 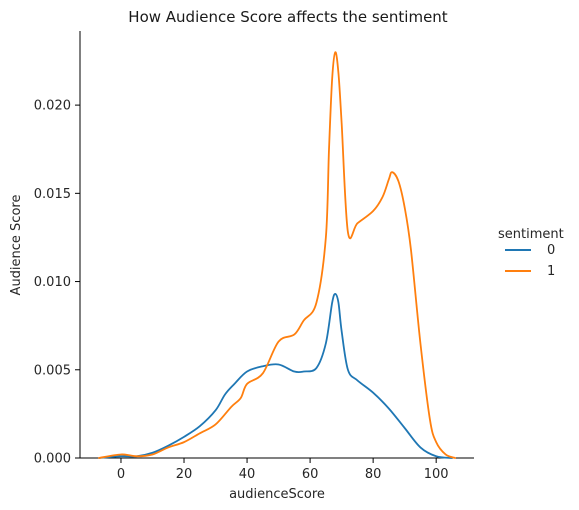 What do you see at coordinates (184, 474) in the screenshot?
I see `x-tick-label: 20` at bounding box center [184, 474].